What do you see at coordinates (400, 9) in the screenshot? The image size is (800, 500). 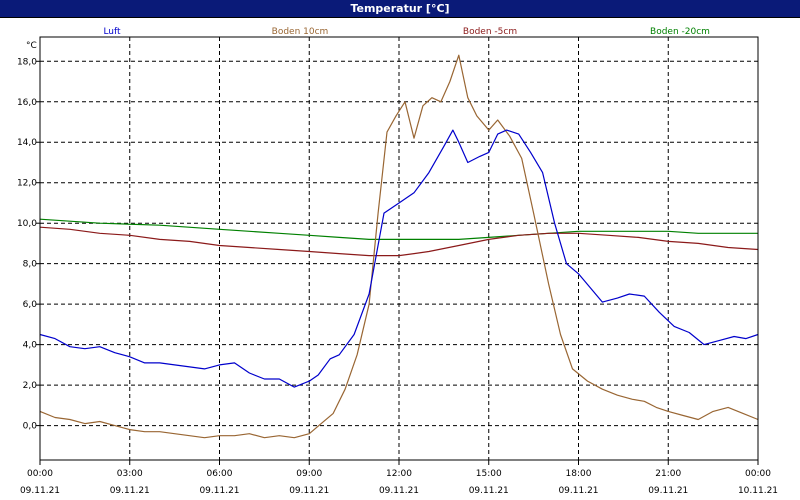 I see `chart-title: Temperatur [°C]` at bounding box center [400, 9].